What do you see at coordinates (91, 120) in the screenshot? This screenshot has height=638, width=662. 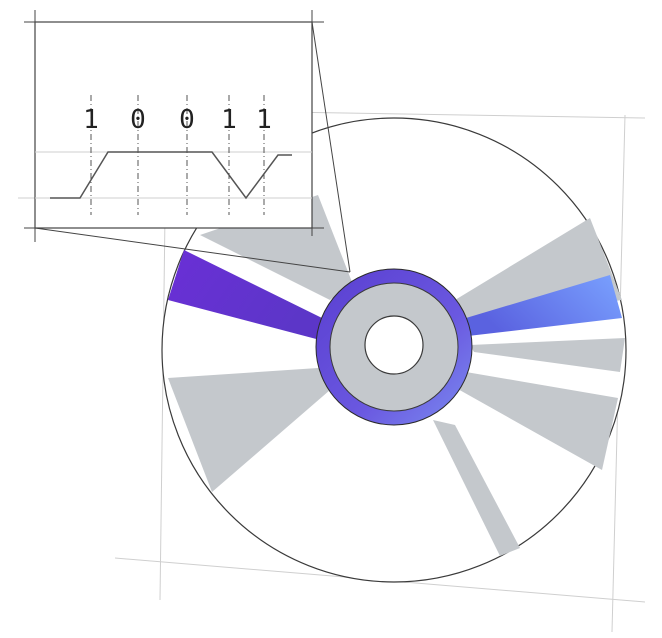 I see `bit-1: 1` at bounding box center [91, 120].